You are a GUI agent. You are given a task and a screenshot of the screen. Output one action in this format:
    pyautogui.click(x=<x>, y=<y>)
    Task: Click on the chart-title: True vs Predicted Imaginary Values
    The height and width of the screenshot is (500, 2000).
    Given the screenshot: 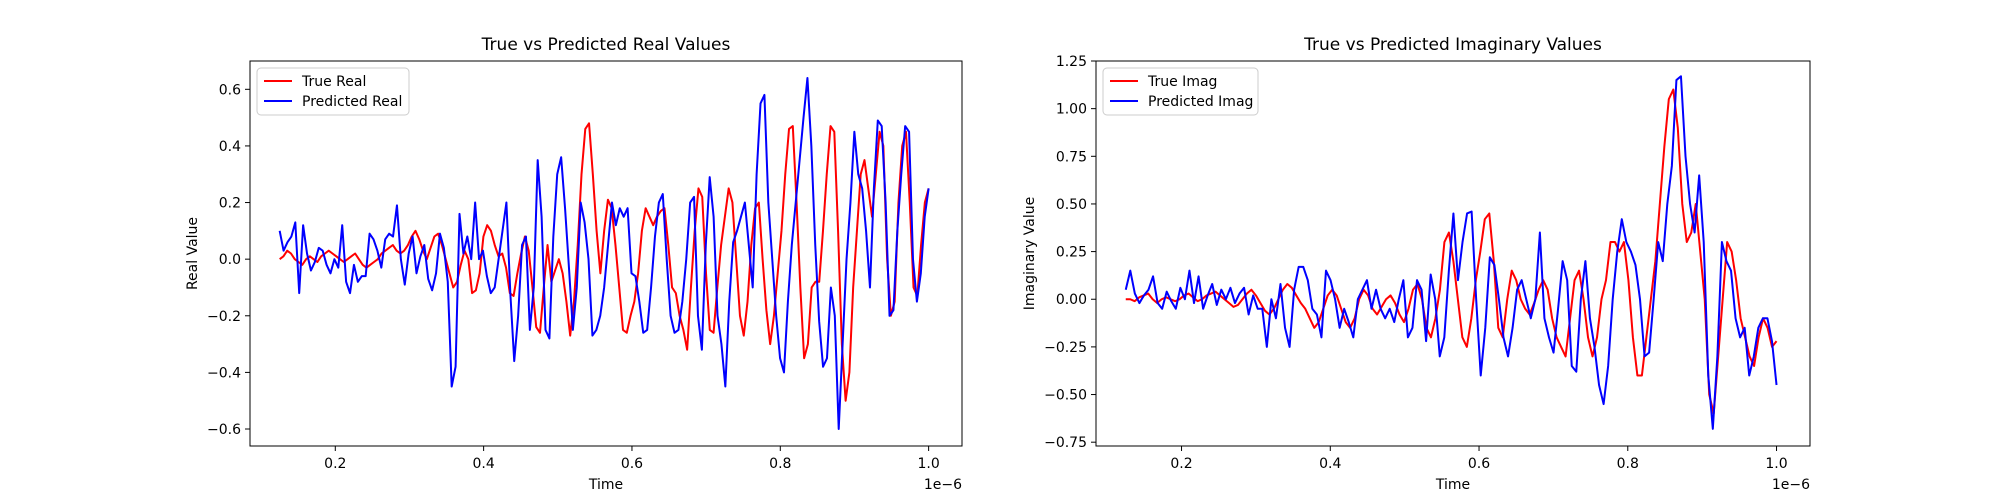 What is the action you would take?
    pyautogui.click(x=1452, y=45)
    